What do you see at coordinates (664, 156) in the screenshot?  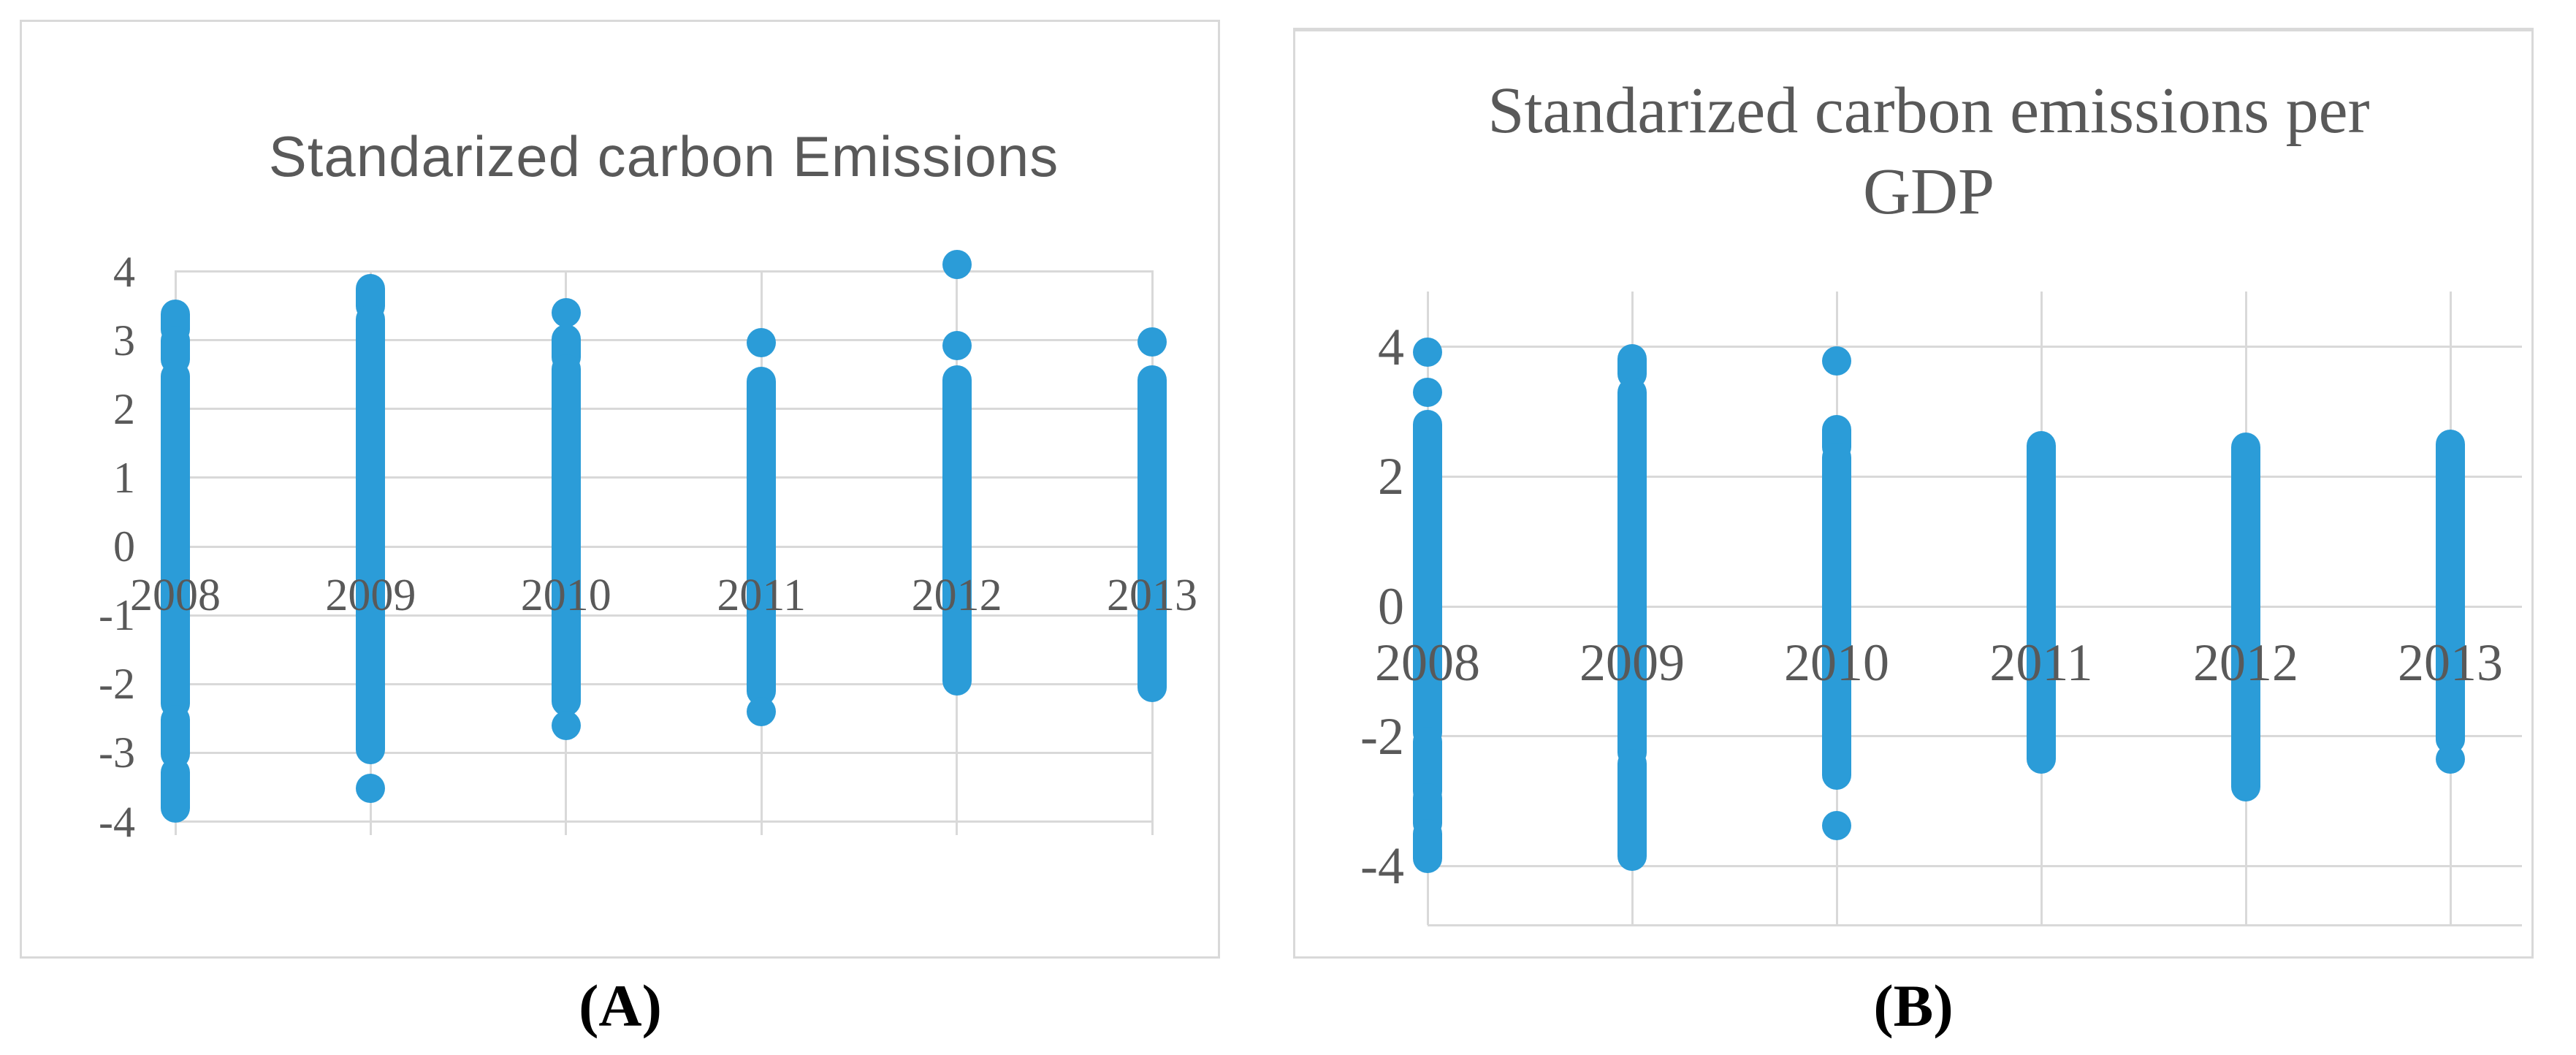 I see `chart-title-emissions: Standarized carbon Emissions` at bounding box center [664, 156].